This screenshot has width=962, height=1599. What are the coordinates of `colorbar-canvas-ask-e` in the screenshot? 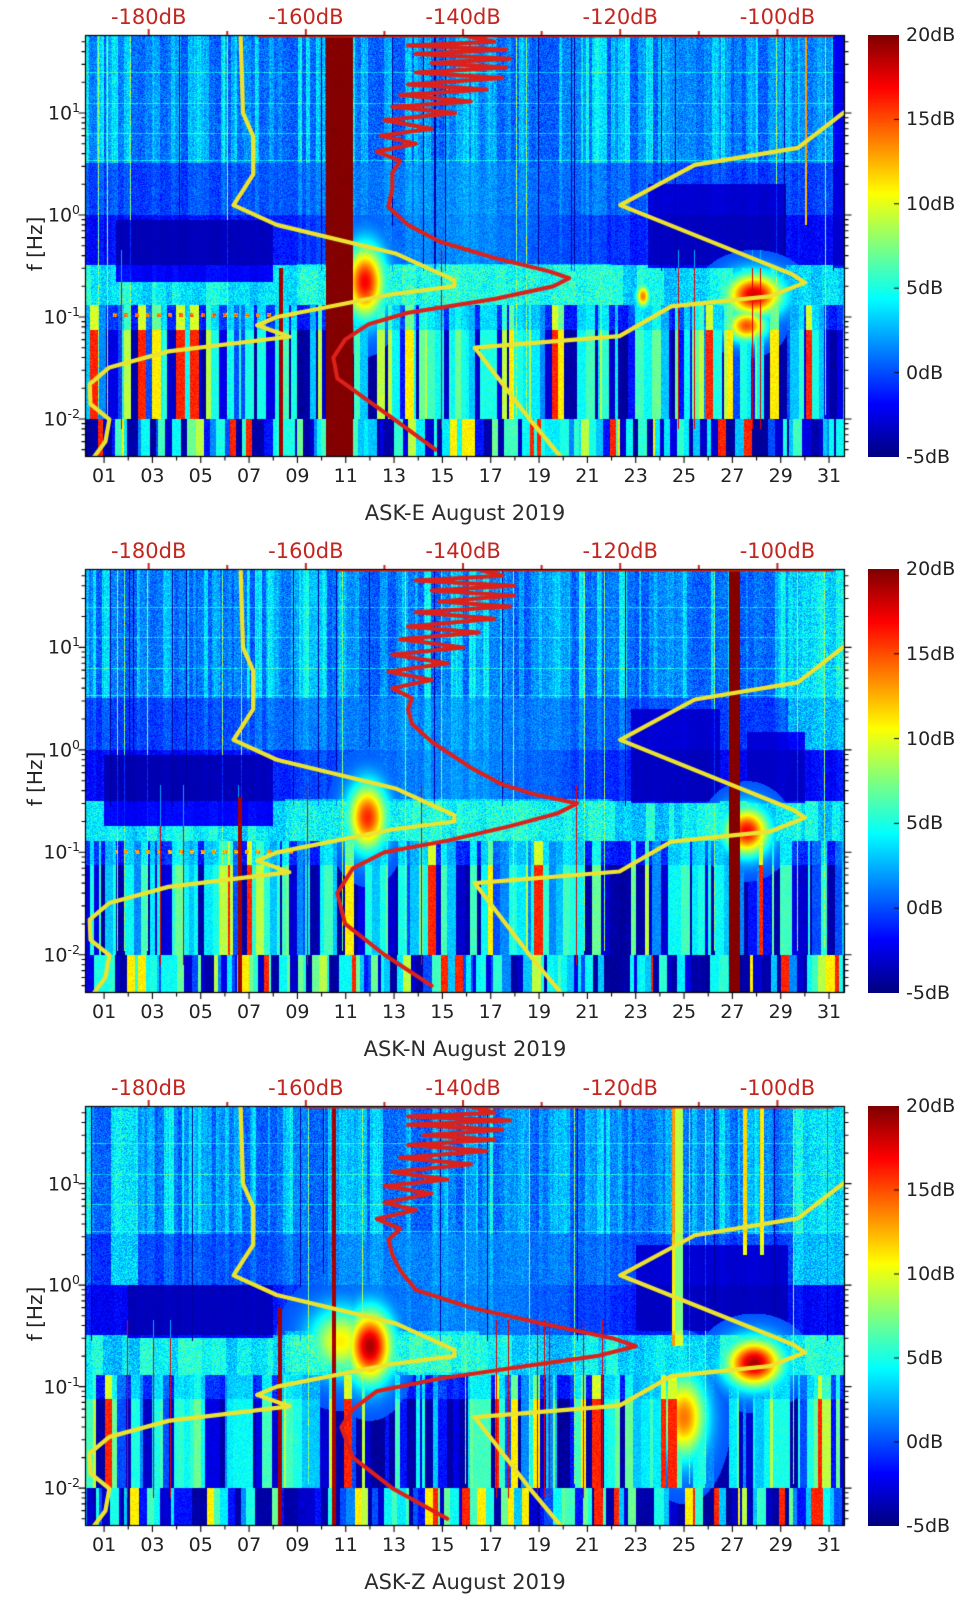 It's located at (883, 246).